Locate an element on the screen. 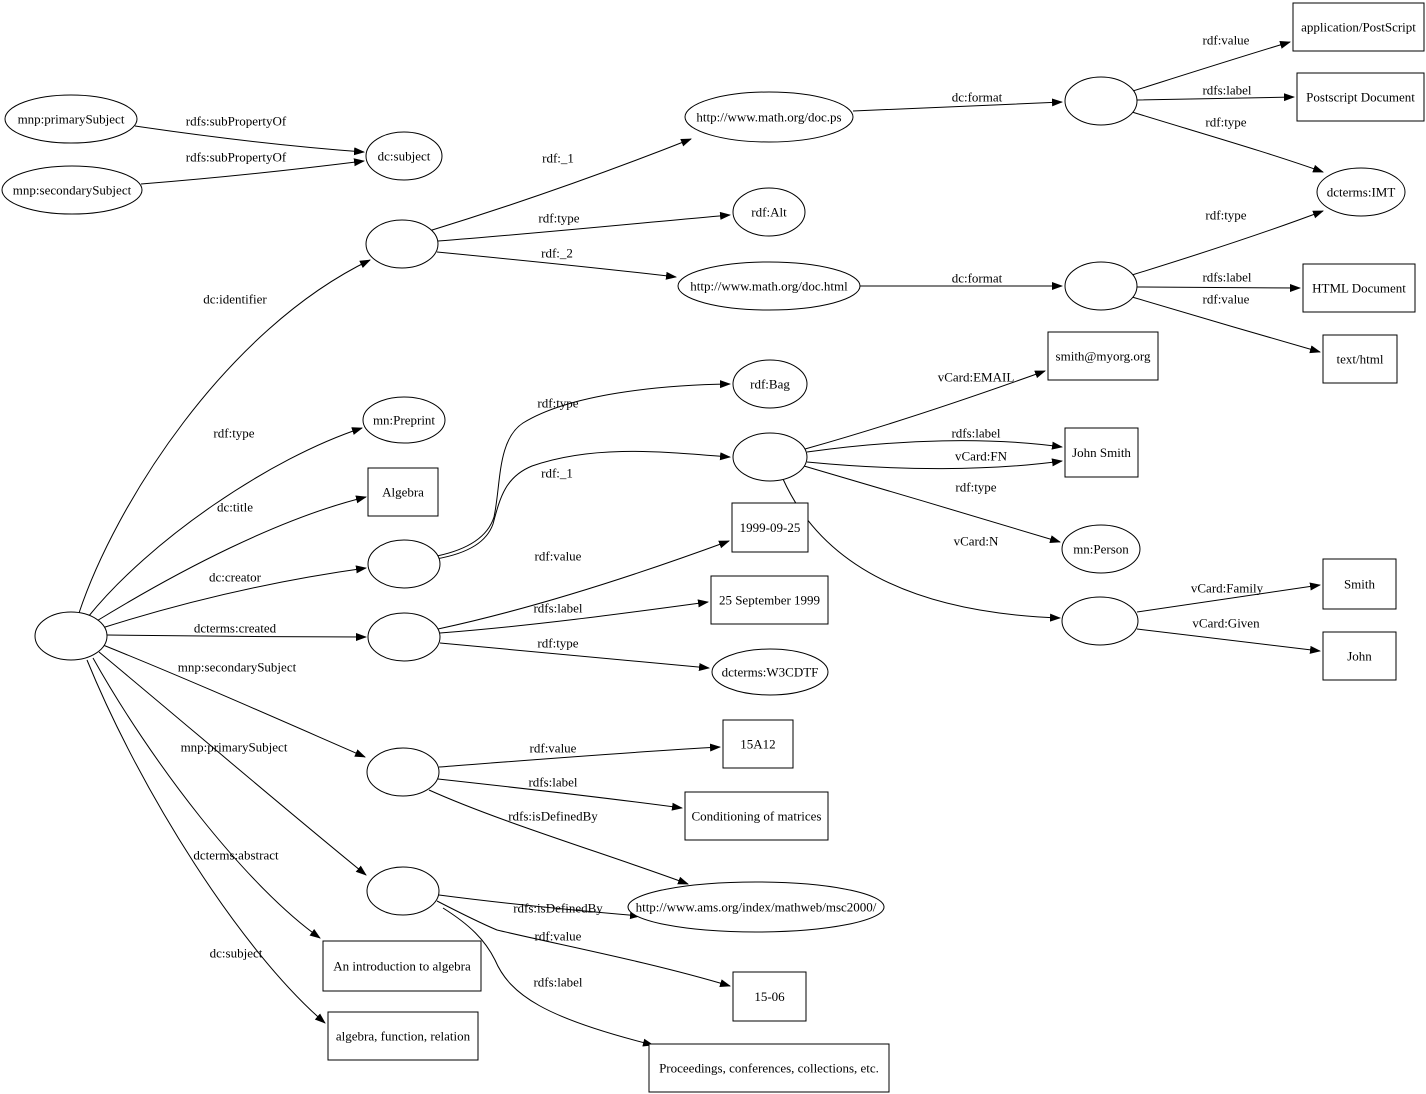 The image size is (1426, 1094). edge-label-blank-subject-a--conditioning: rdfs:label is located at coordinates (552, 782).